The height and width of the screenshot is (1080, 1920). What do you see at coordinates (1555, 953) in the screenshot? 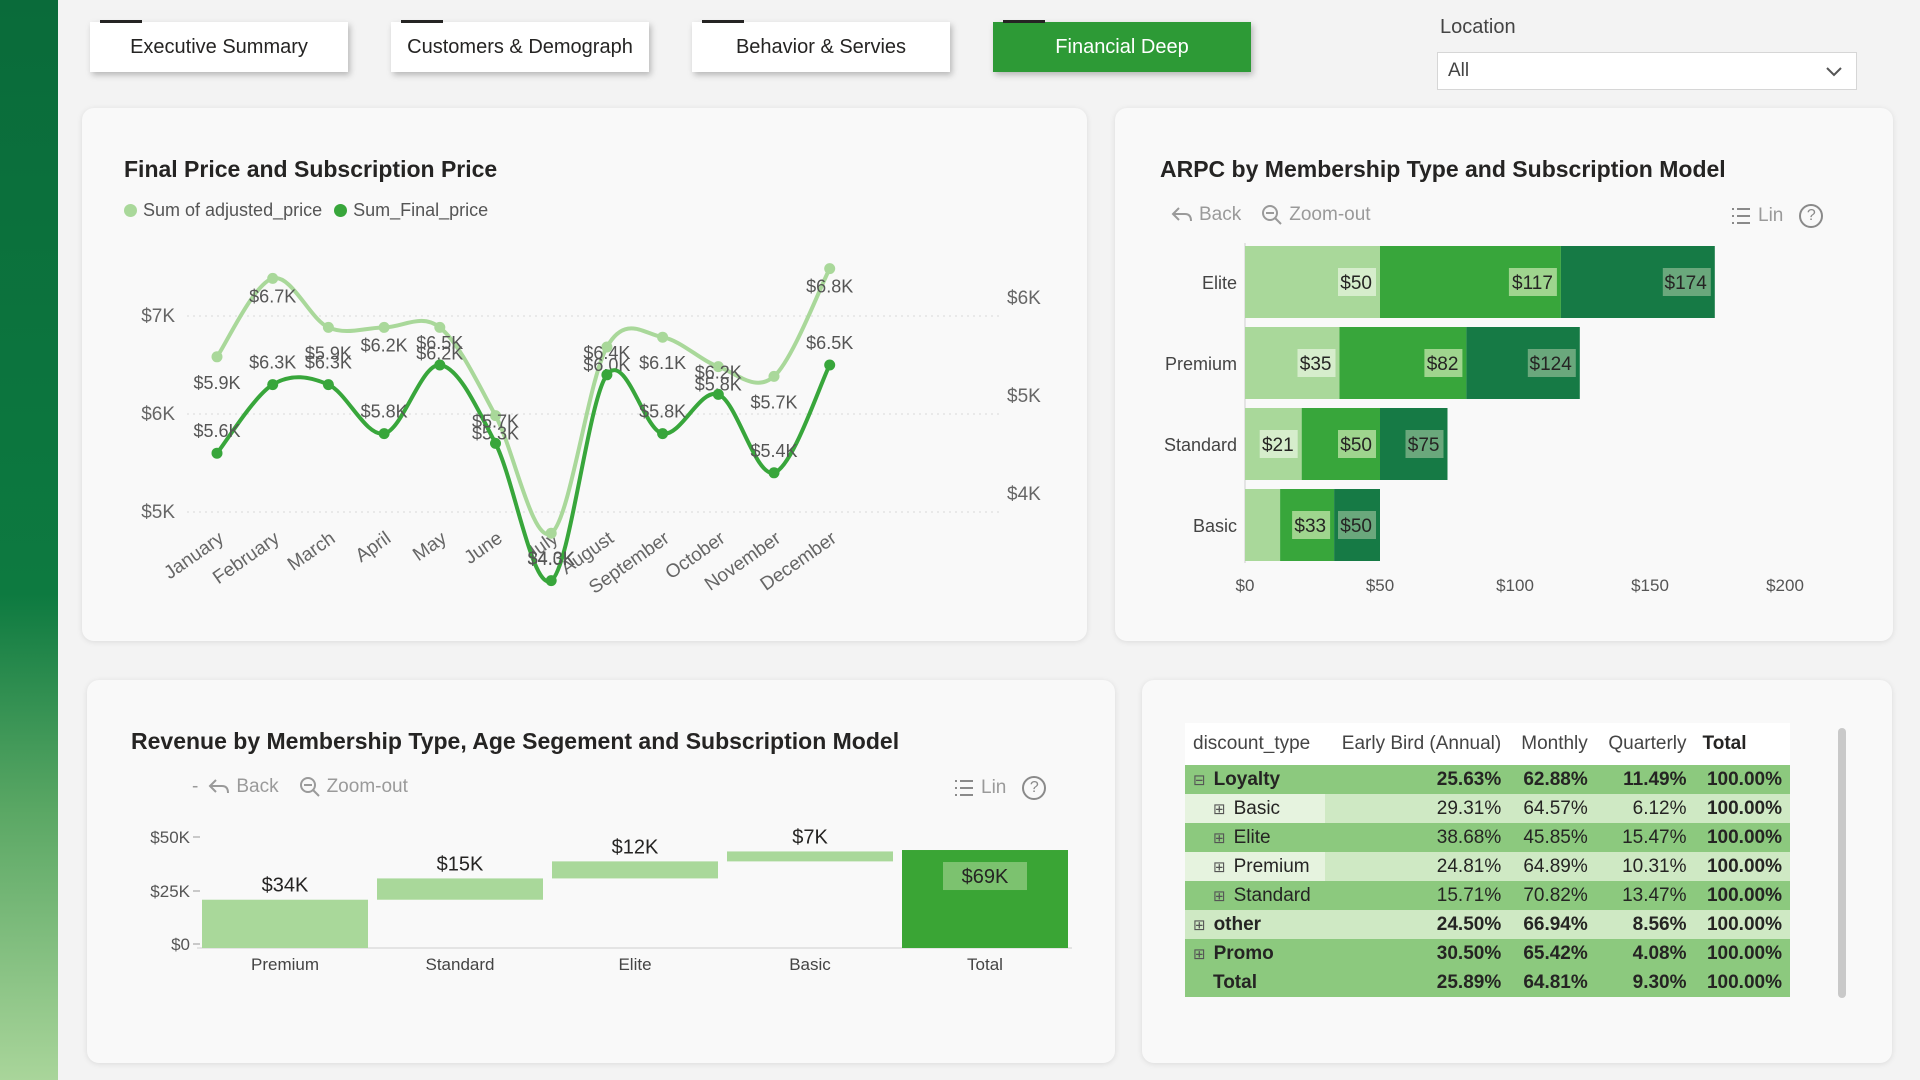
I see `matrix-cell: 65.42%` at bounding box center [1555, 953].